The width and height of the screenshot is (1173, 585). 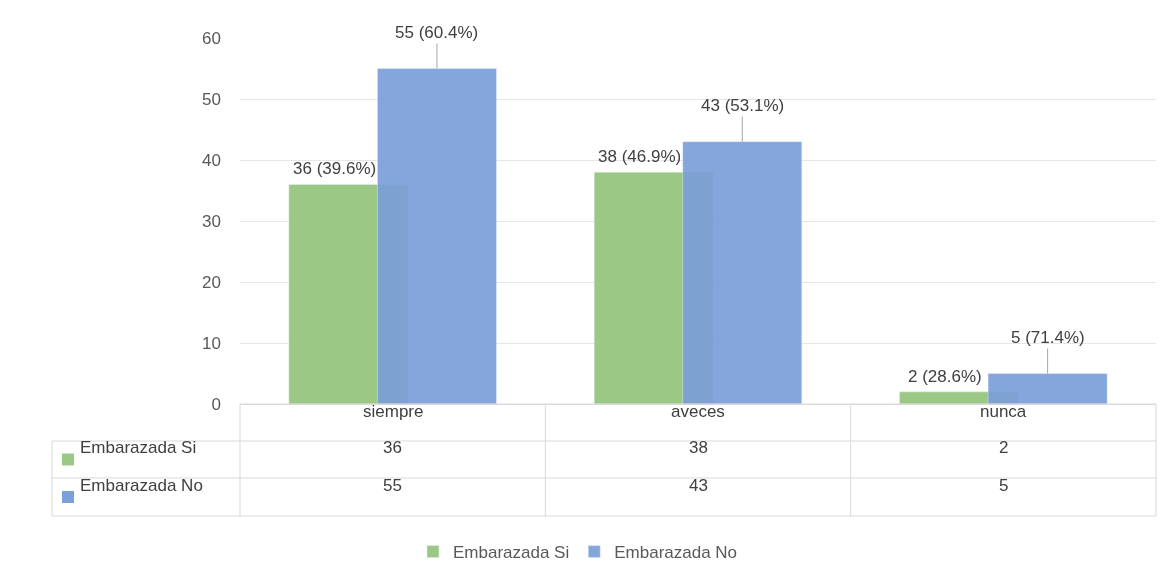 What do you see at coordinates (211, 343) in the screenshot?
I see `y-tick-label: 10` at bounding box center [211, 343].